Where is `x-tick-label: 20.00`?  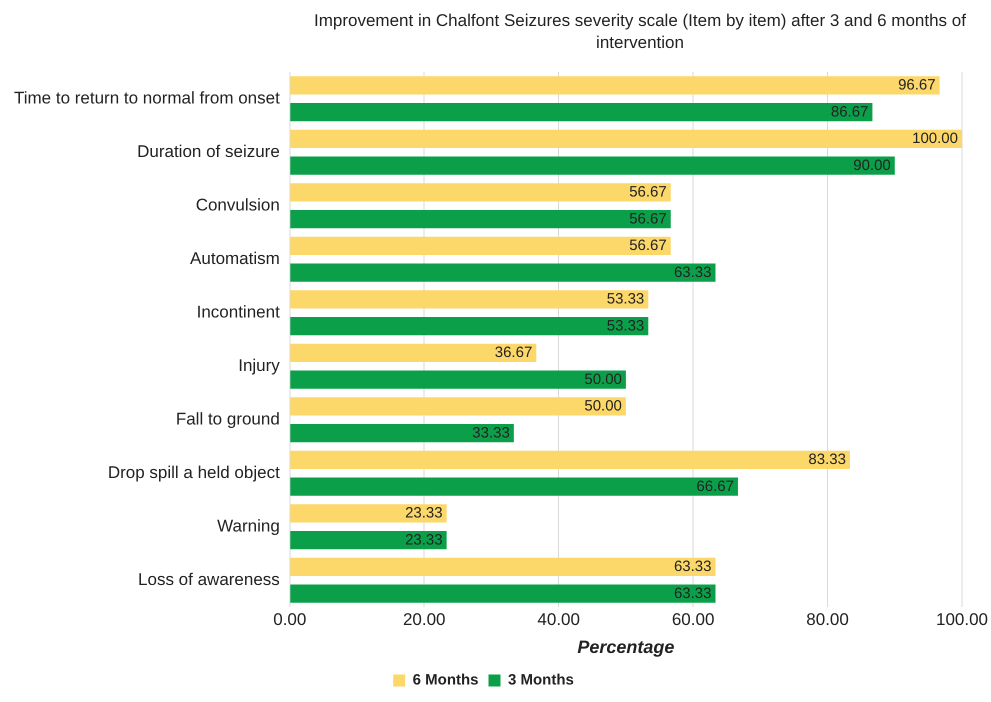 x-tick-label: 20.00 is located at coordinates (424, 619).